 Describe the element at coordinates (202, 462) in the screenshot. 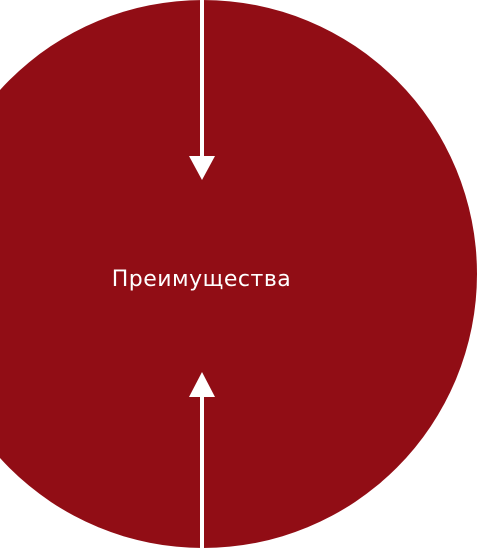

I see `arrow-up-icon` at that location.